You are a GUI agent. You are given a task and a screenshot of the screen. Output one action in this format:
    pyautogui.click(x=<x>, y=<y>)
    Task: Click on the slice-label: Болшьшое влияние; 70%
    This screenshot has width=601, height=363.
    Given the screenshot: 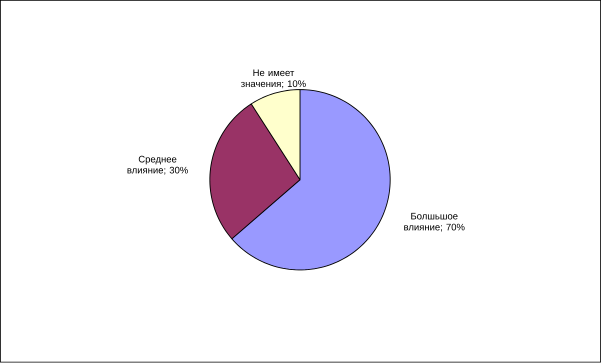 What is the action you would take?
    pyautogui.click(x=434, y=222)
    